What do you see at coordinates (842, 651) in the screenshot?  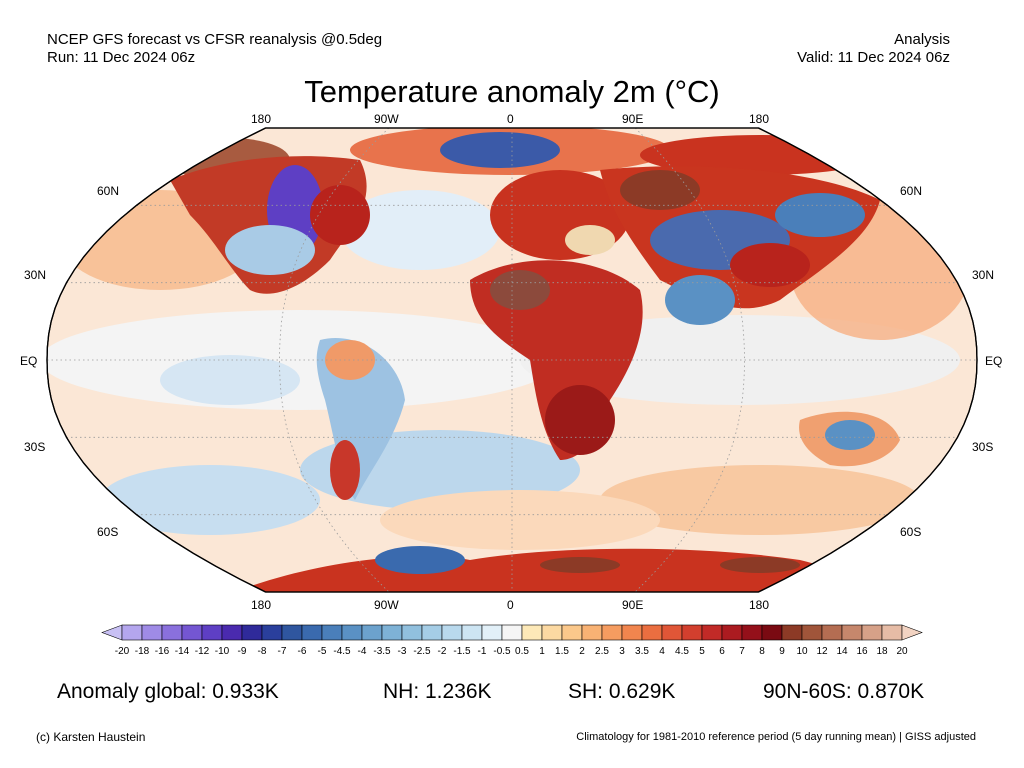 I see `colorbar-tick-label: 14` at bounding box center [842, 651].